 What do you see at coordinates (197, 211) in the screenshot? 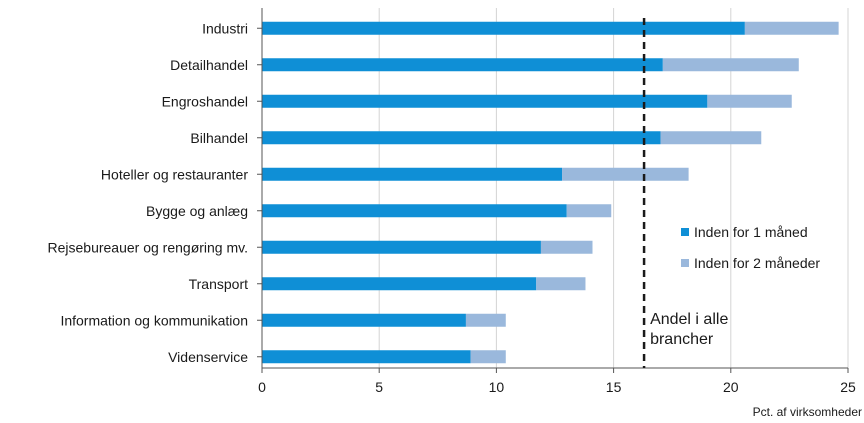
I see `category-label: Bygge og anlæg` at bounding box center [197, 211].